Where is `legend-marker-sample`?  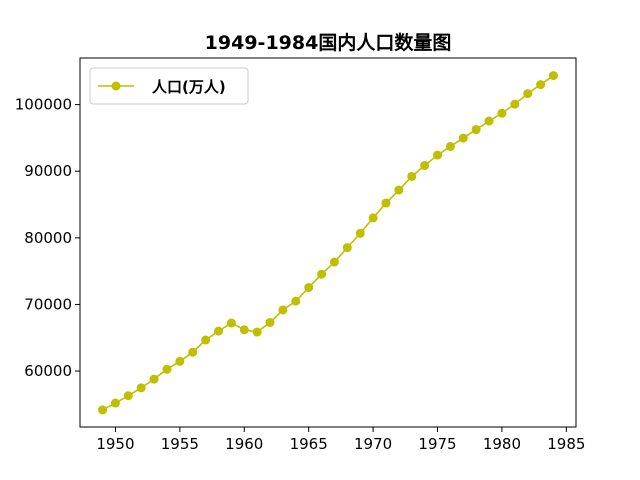 legend-marker-sample is located at coordinates (116, 86).